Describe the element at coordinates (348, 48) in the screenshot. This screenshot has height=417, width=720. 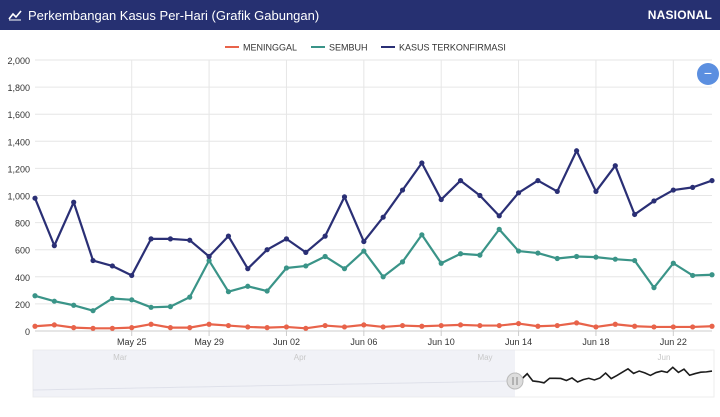
I see `legend-label: SEMBUH` at that location.